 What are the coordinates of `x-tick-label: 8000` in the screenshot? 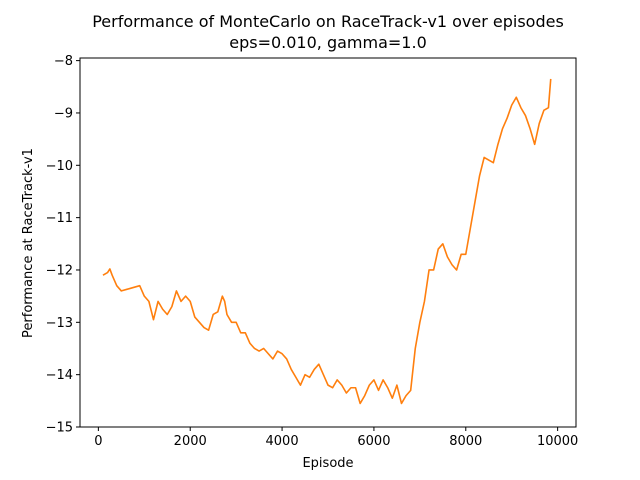 It's located at (465, 441).